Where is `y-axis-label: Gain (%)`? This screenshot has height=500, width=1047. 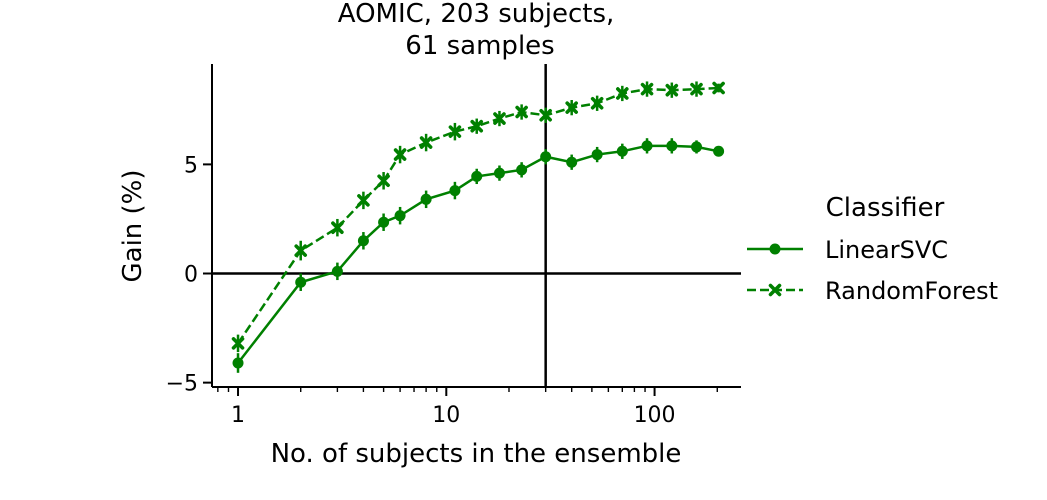 y-axis-label: Gain (%) is located at coordinates (133, 225).